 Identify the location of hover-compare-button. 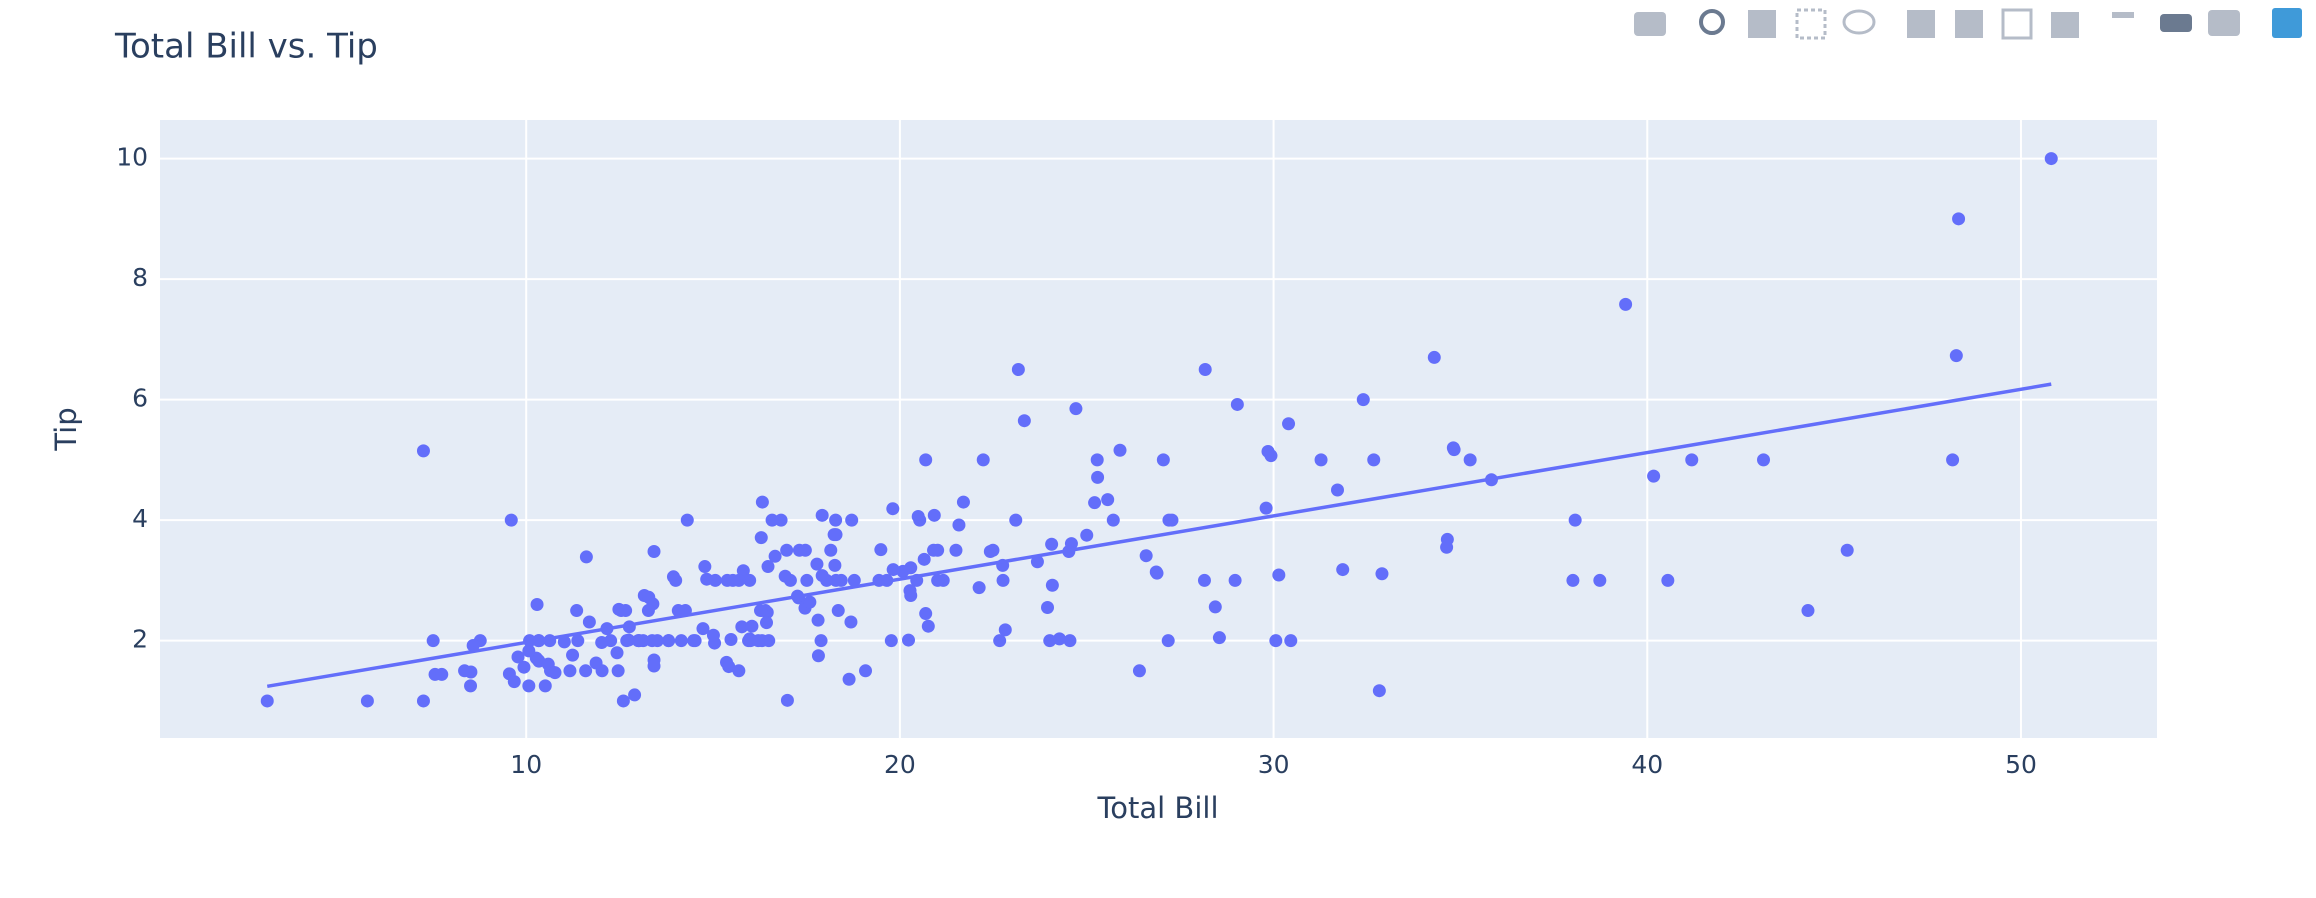
(2224, 23).